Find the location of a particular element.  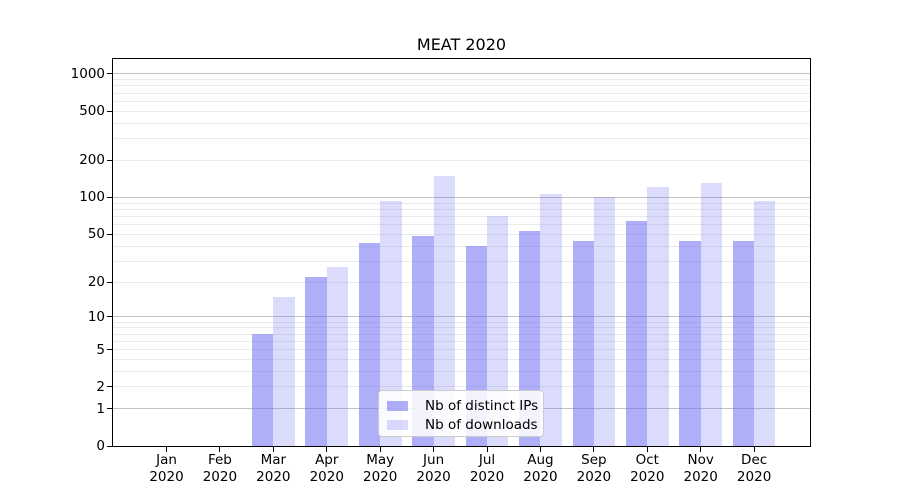

y-axis-tick-label: 100 is located at coordinates (92, 197).